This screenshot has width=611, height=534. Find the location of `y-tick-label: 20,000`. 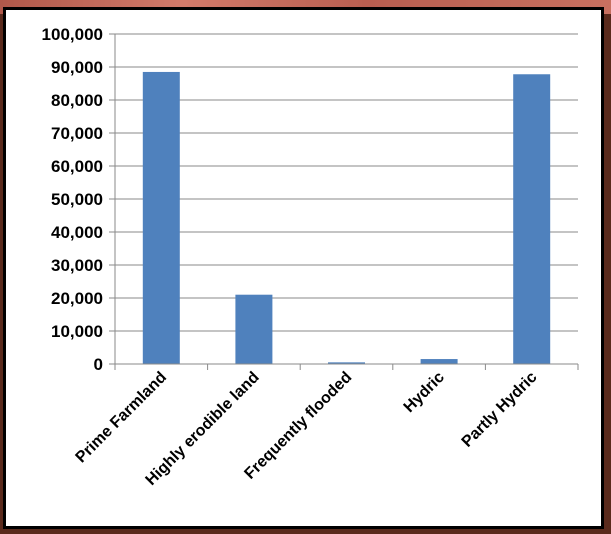

y-tick-label: 20,000 is located at coordinates (77, 298).